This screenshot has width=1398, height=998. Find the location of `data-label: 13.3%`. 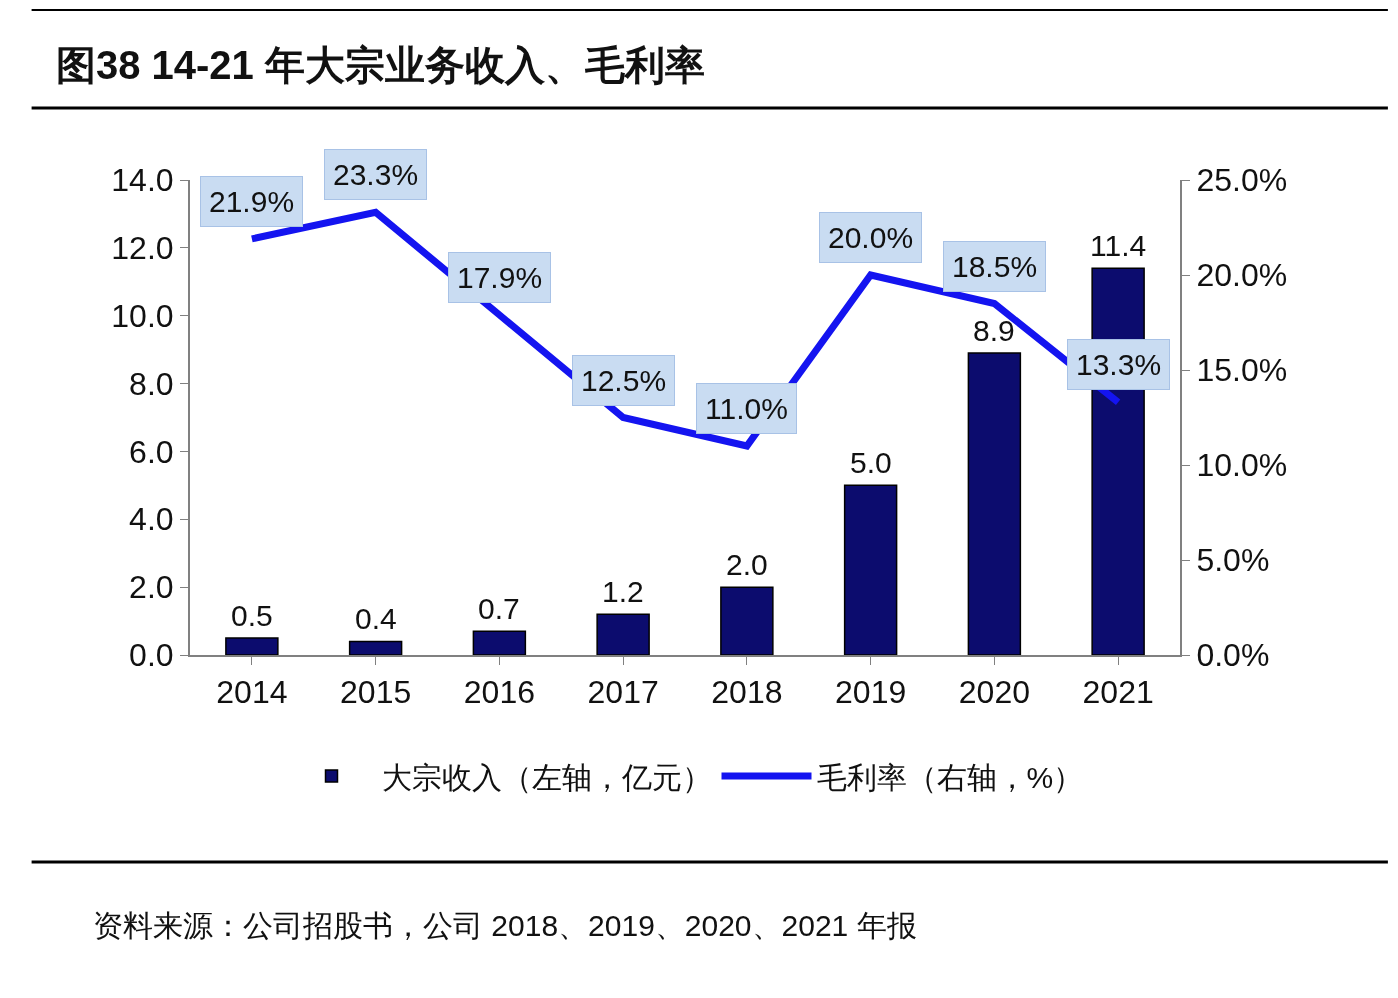

data-label: 13.3% is located at coordinates (1119, 364).